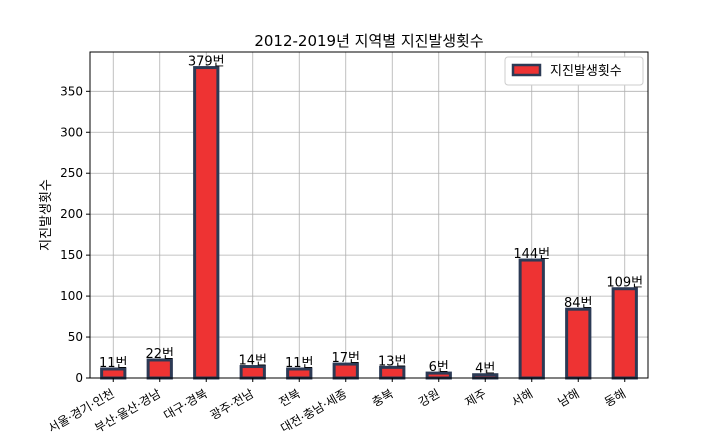  What do you see at coordinates (615, 397) in the screenshot?
I see `x-tick-label: 동해` at bounding box center [615, 397].